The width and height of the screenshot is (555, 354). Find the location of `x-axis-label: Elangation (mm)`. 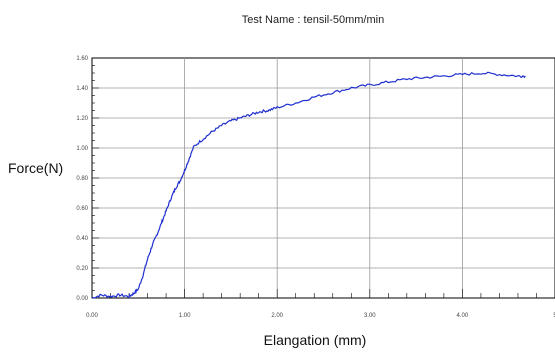

x-axis-label: Elangation (mm) is located at coordinates (315, 340).